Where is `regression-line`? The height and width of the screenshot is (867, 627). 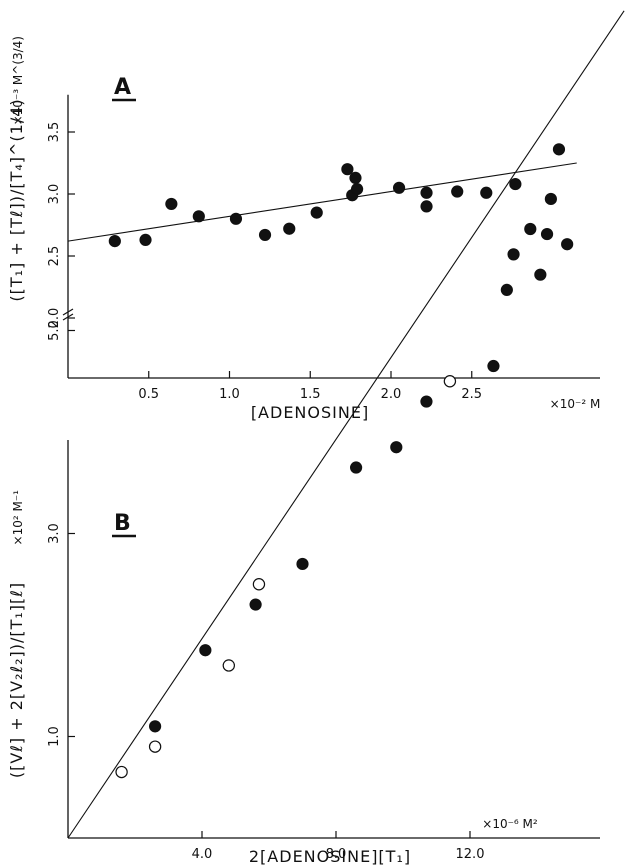 regression-line is located at coordinates (322, 202).